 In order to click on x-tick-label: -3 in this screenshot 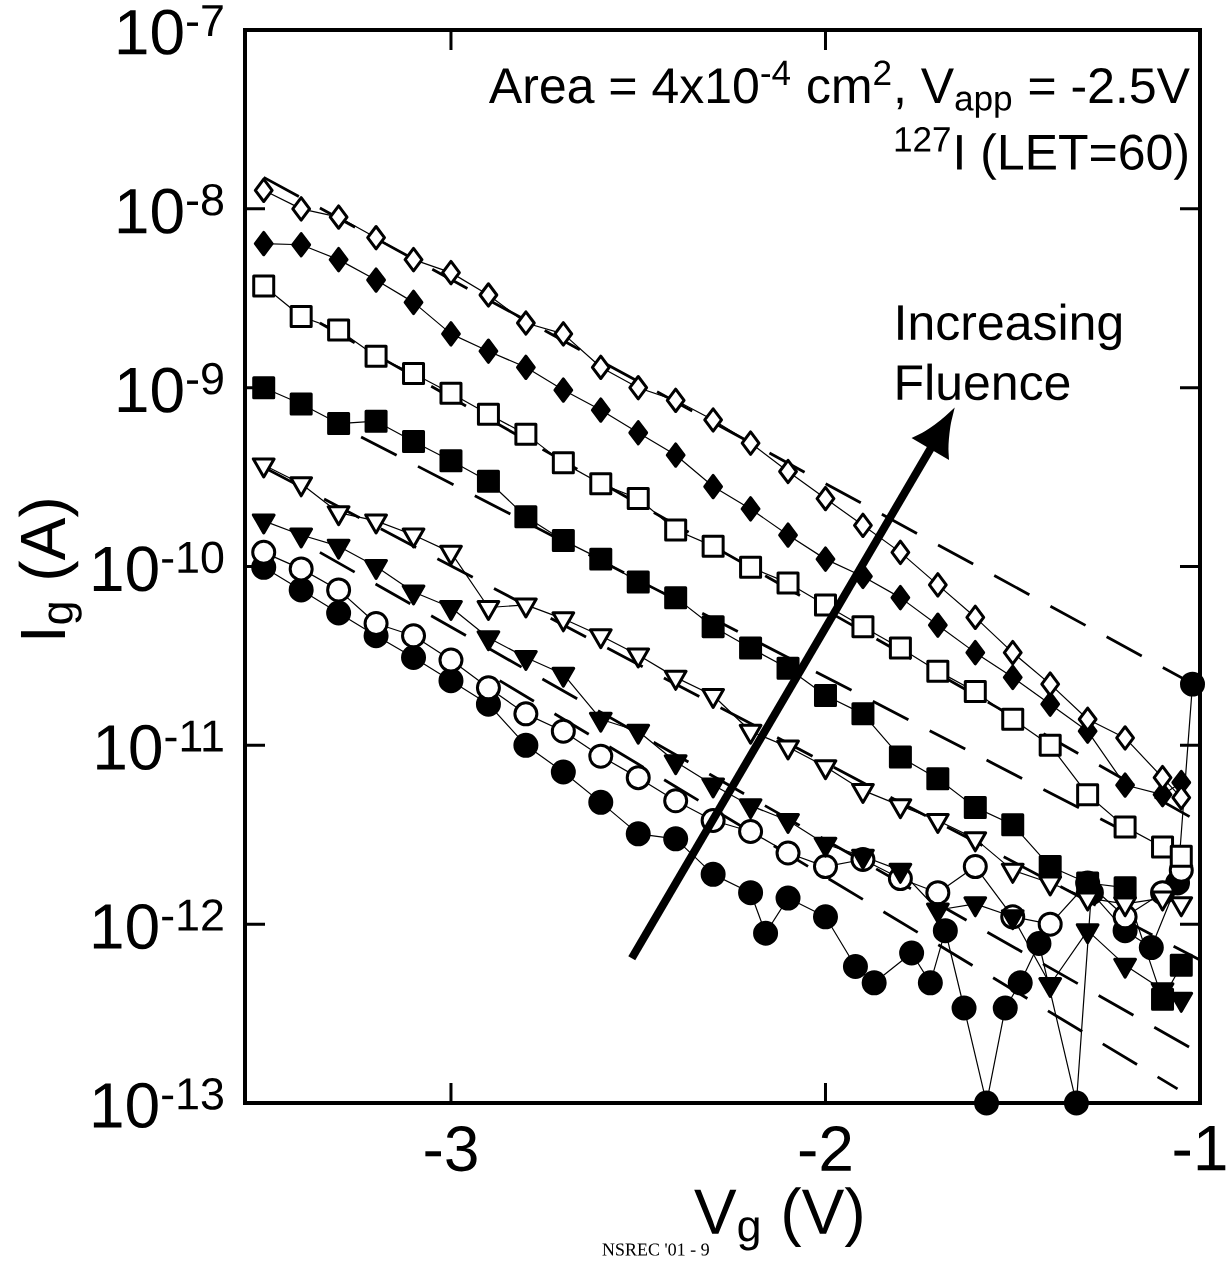, I will do `click(451, 1149)`.